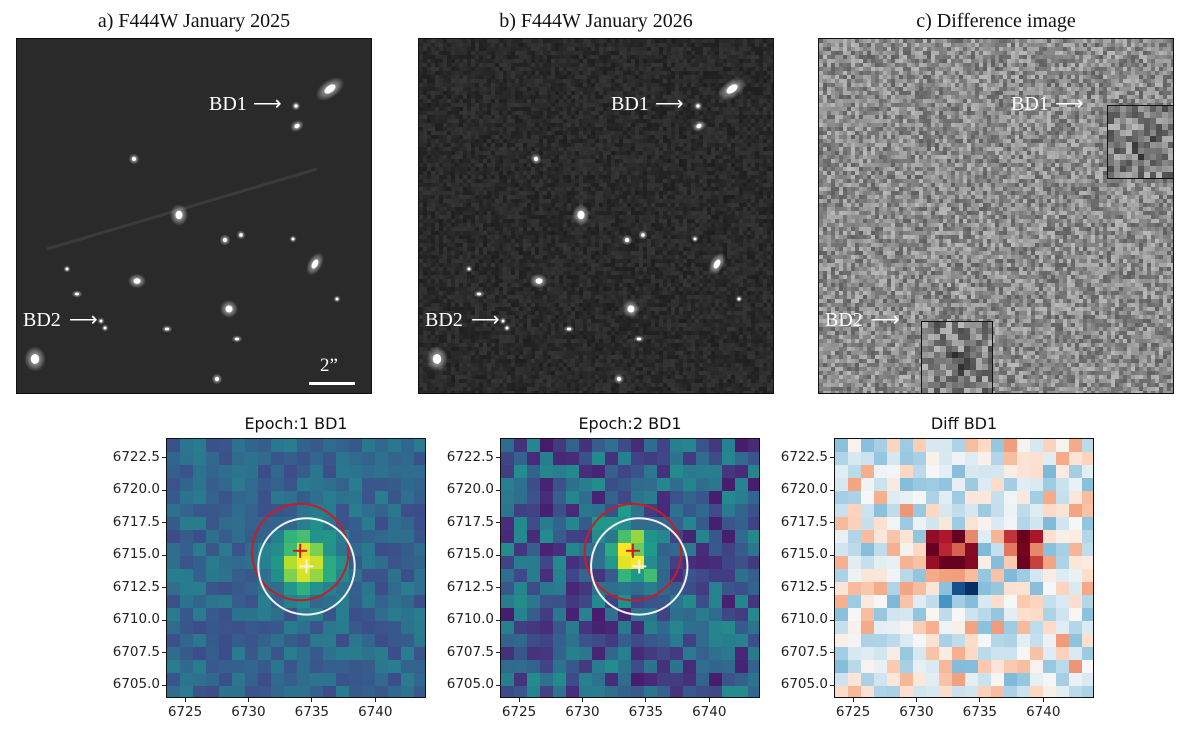 The width and height of the screenshot is (1200, 744). I want to click on bd2-inset, so click(957, 357).